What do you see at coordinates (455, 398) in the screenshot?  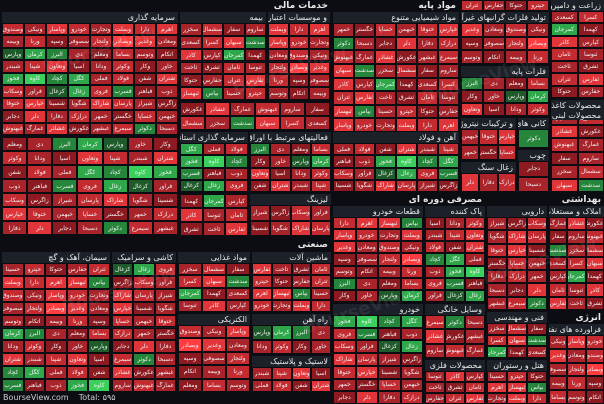 I see `stock-tile: ثتران` at bounding box center [455, 398].